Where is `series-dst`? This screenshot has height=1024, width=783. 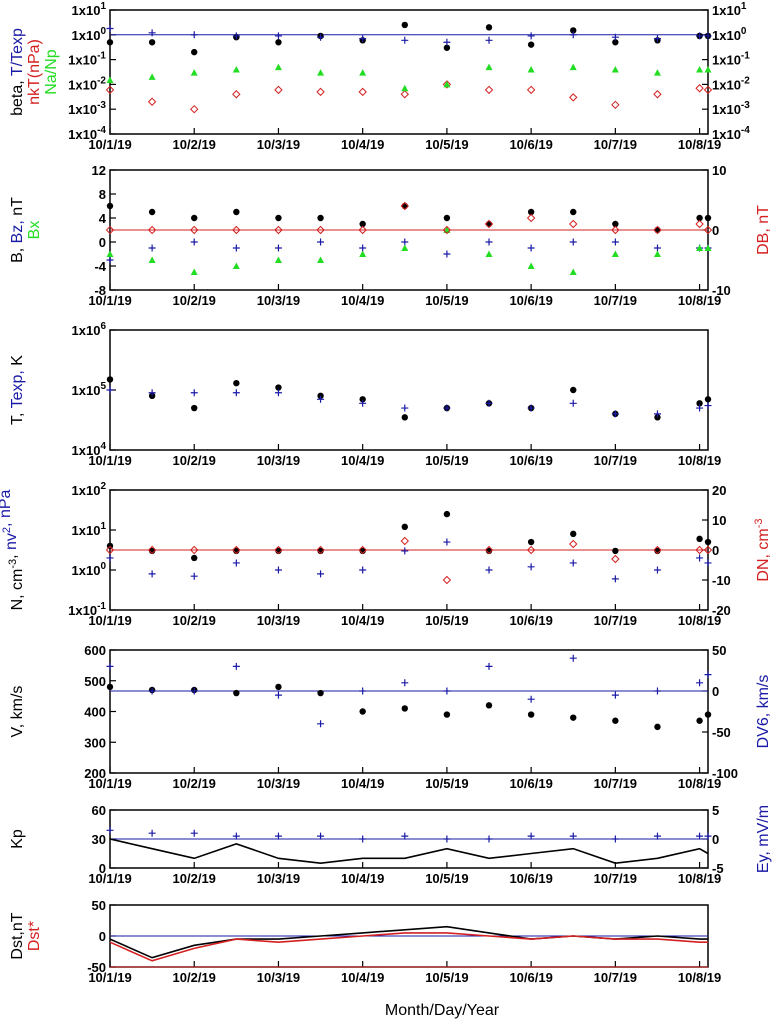 series-dst is located at coordinates (408, 942).